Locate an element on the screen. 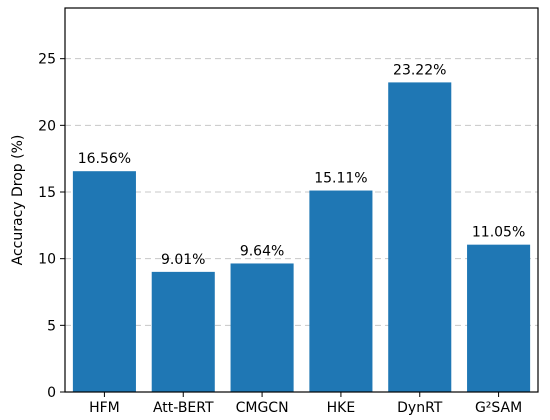  x-tick-label: DynRT is located at coordinates (420, 408).